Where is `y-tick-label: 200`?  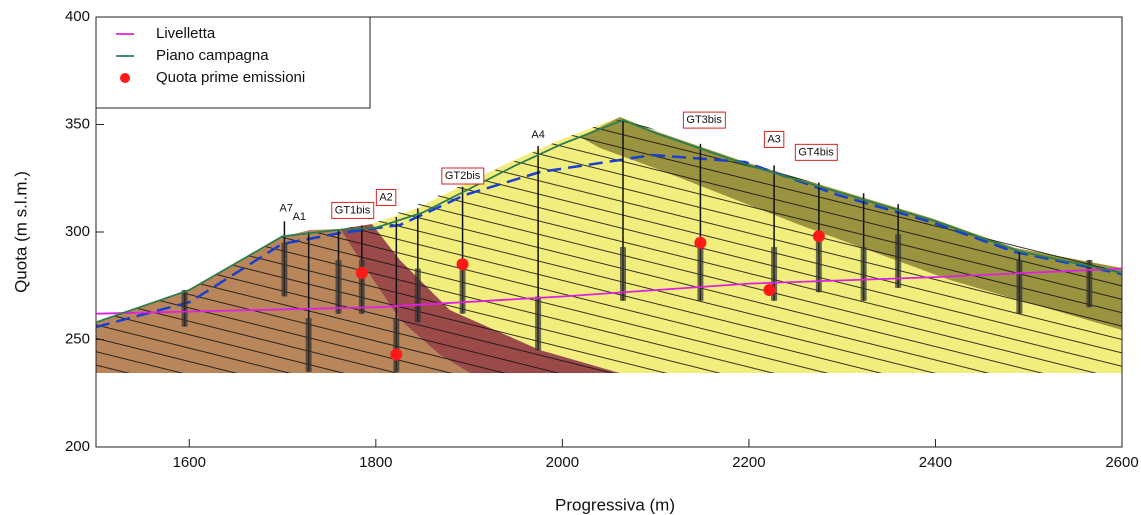 y-tick-label: 200 is located at coordinates (77, 446).